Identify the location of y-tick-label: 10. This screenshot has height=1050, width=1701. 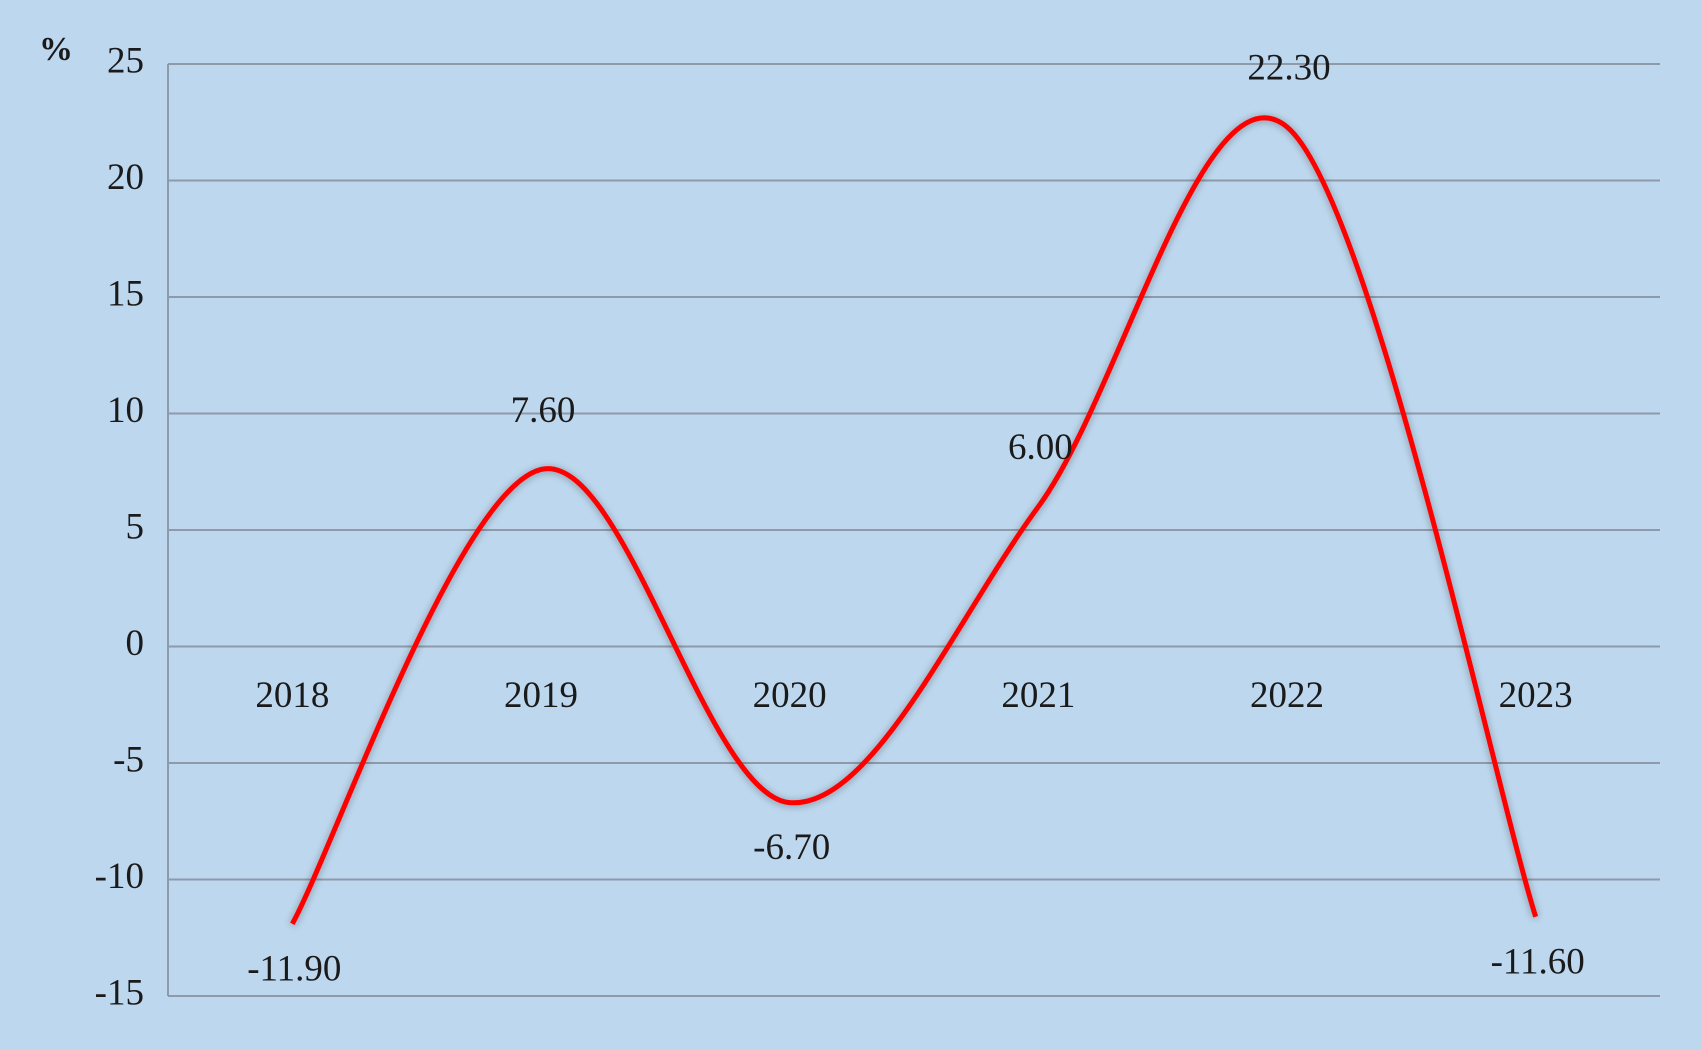
(125, 410).